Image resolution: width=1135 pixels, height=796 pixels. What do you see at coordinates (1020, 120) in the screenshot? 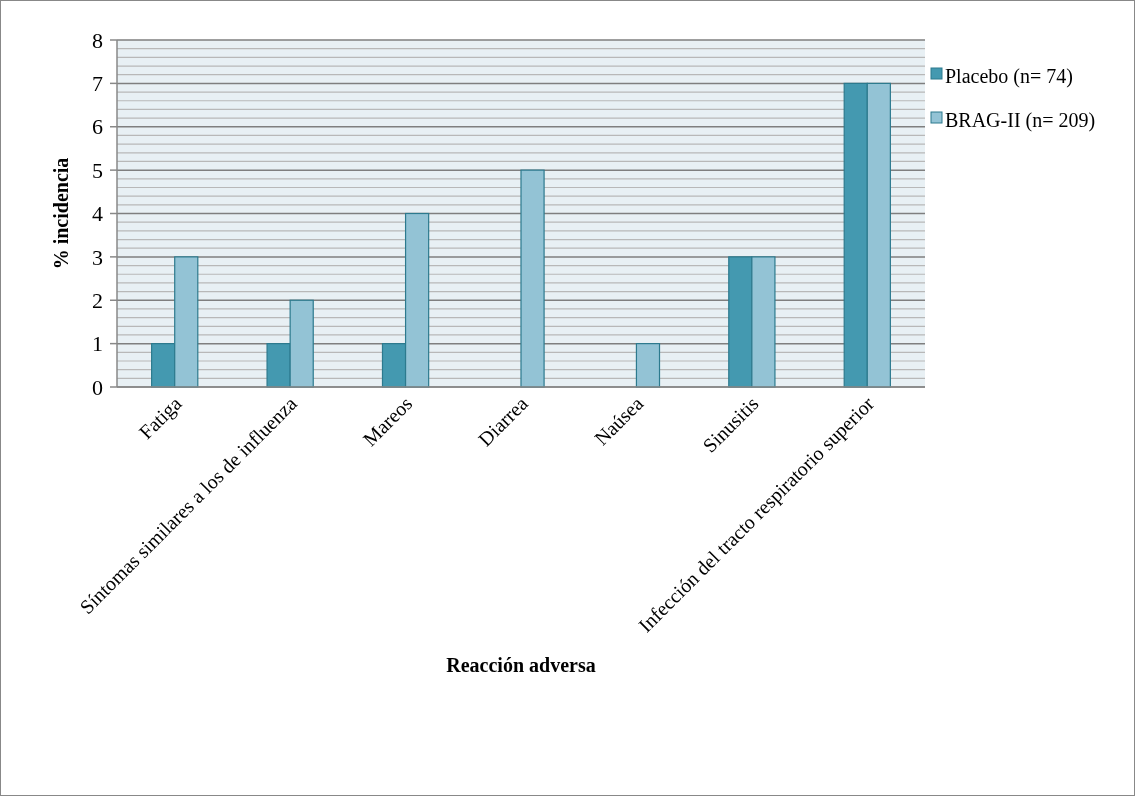
I see `legend-label: BRAG-II (n= 209)` at bounding box center [1020, 120].